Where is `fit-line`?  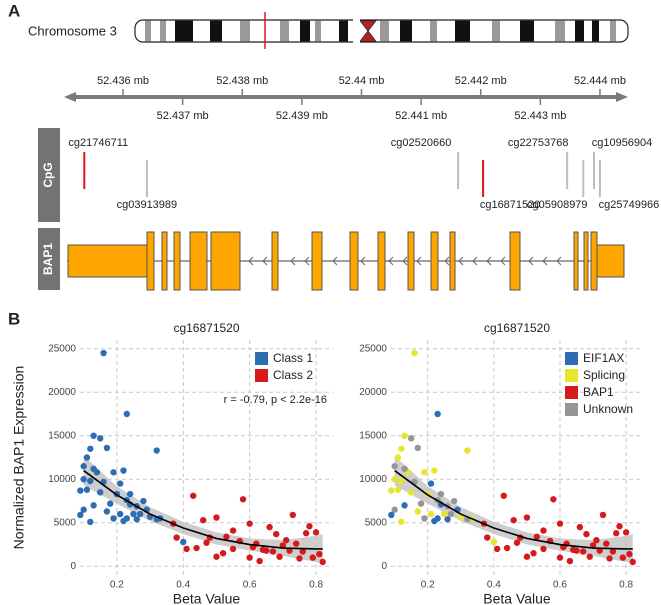
fit-line is located at coordinates (203, 509).